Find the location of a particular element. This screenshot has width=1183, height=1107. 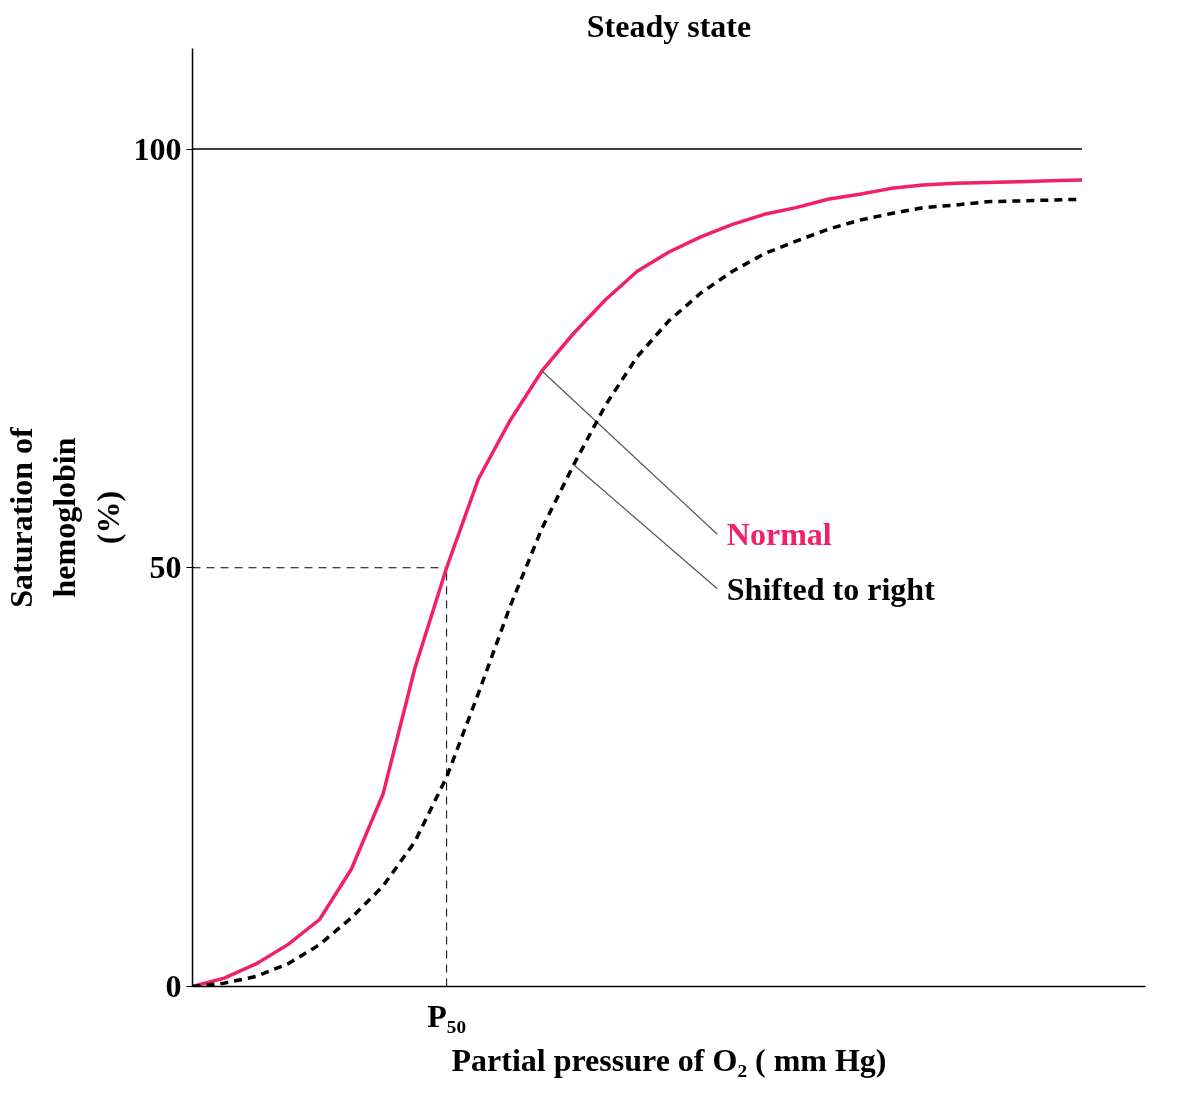

text: Normal is located at coordinates (779, 534).